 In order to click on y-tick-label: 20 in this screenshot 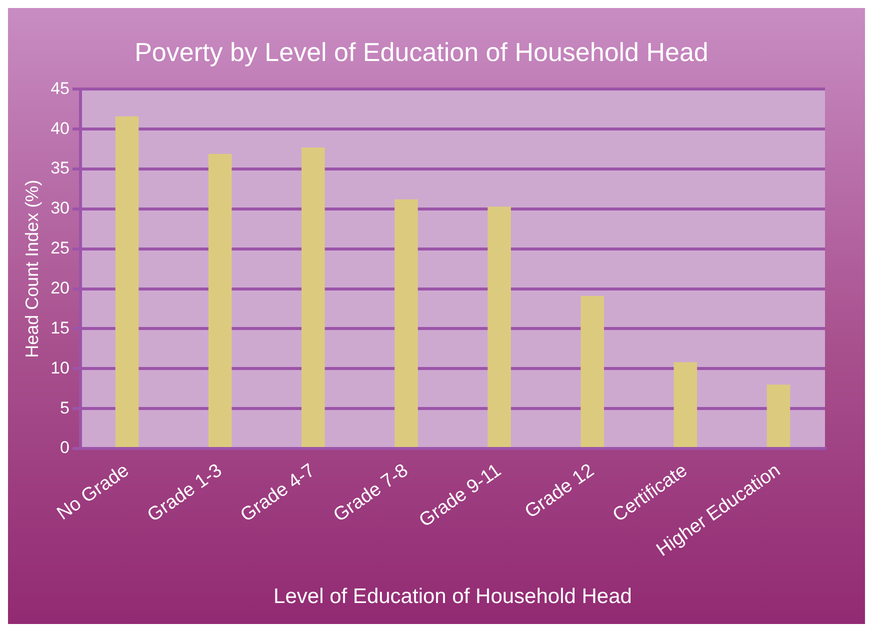, I will do `click(60, 288)`.